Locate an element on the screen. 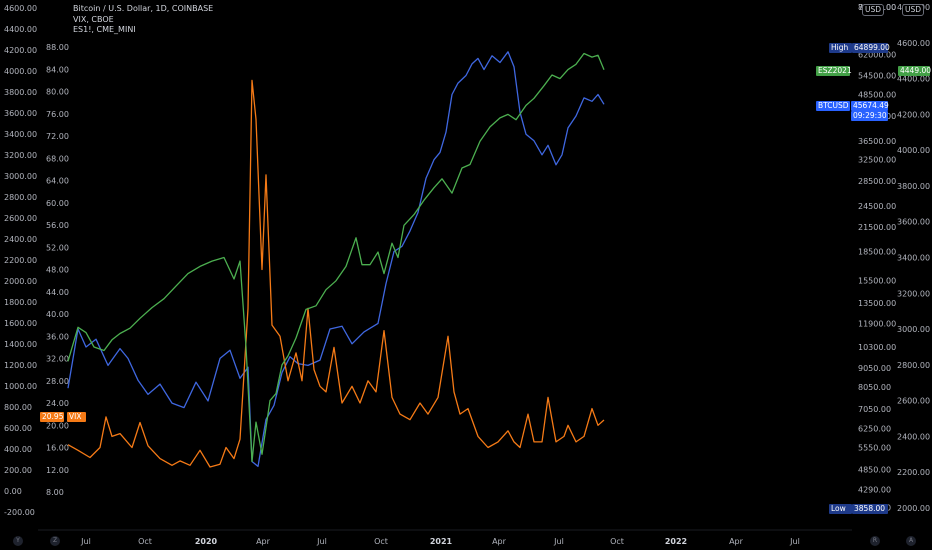 The image size is (932, 550). left-axis-tick-1200-00: 1200.00 is located at coordinates (20, 365).